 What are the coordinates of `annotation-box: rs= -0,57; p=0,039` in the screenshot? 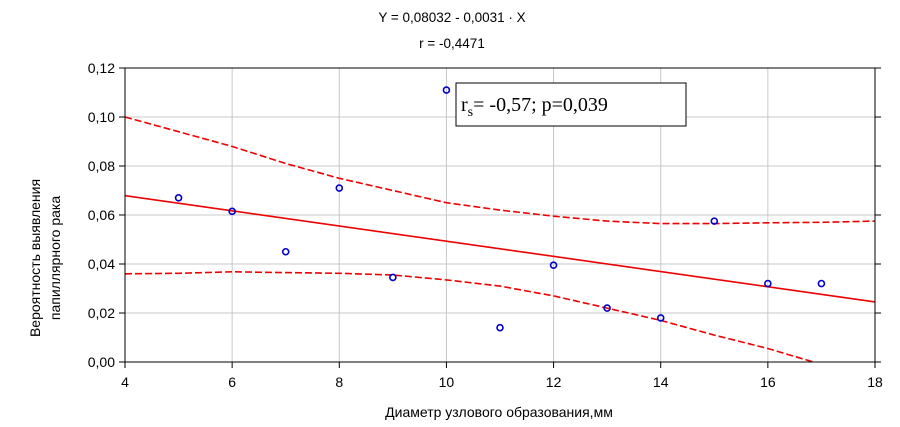 It's located at (571, 104).